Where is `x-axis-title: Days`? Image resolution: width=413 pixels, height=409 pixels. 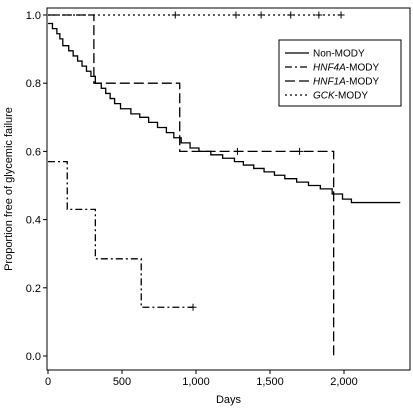
x-axis-title: Days is located at coordinates (229, 400).